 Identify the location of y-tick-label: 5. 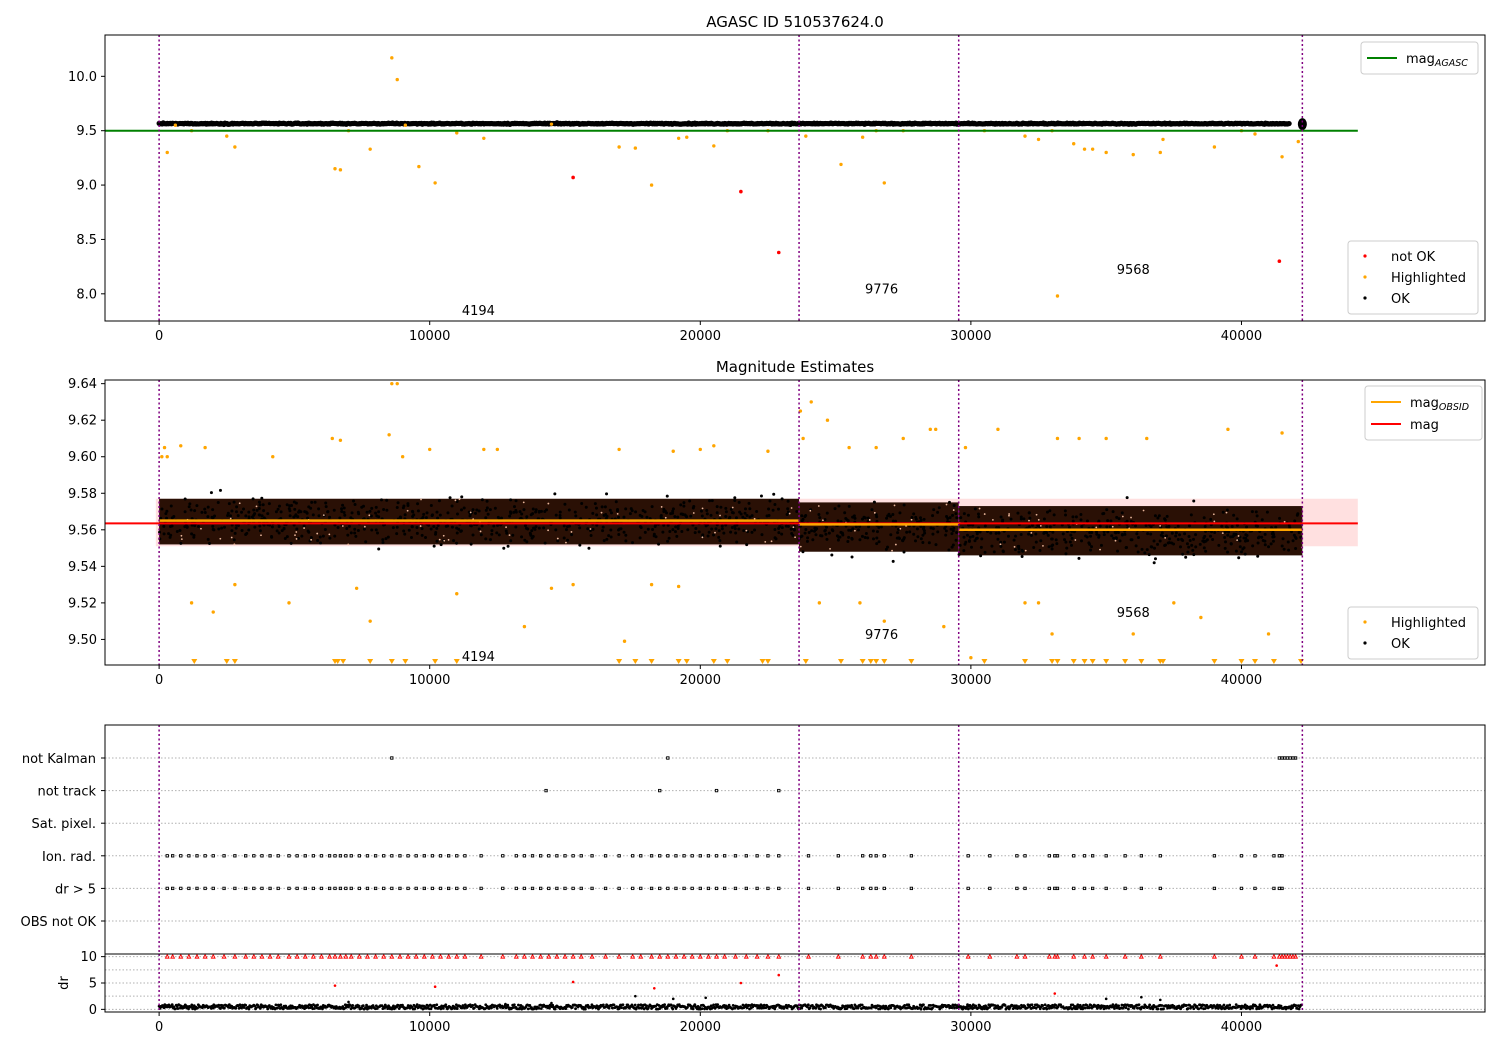
(93, 984).